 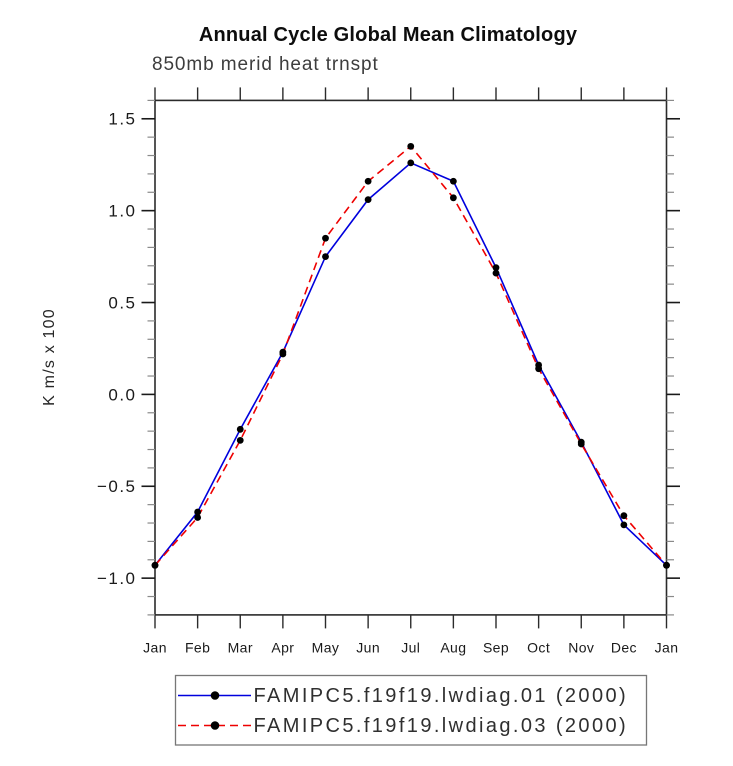 What do you see at coordinates (122, 211) in the screenshot?
I see `y-tick-label: 1.0` at bounding box center [122, 211].